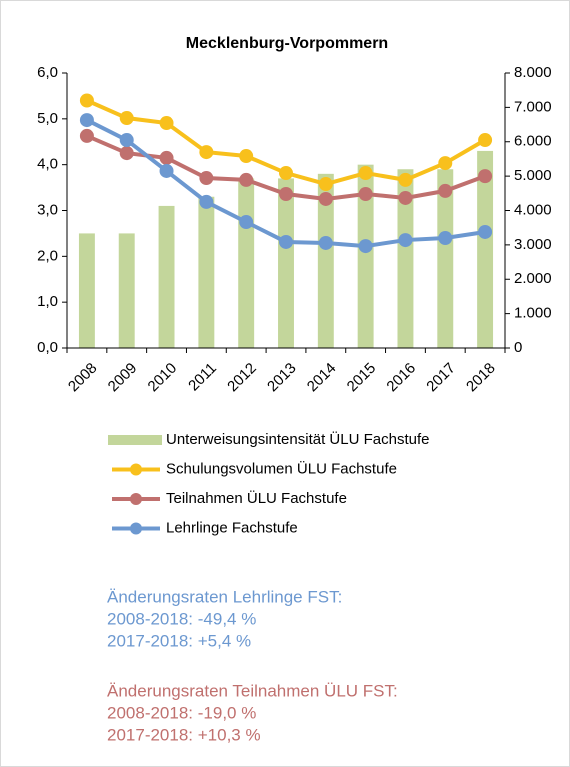 This screenshot has width=570, height=767. What do you see at coordinates (181, 712) in the screenshot?
I see `note: 2008-2018: -19,0 %` at bounding box center [181, 712].